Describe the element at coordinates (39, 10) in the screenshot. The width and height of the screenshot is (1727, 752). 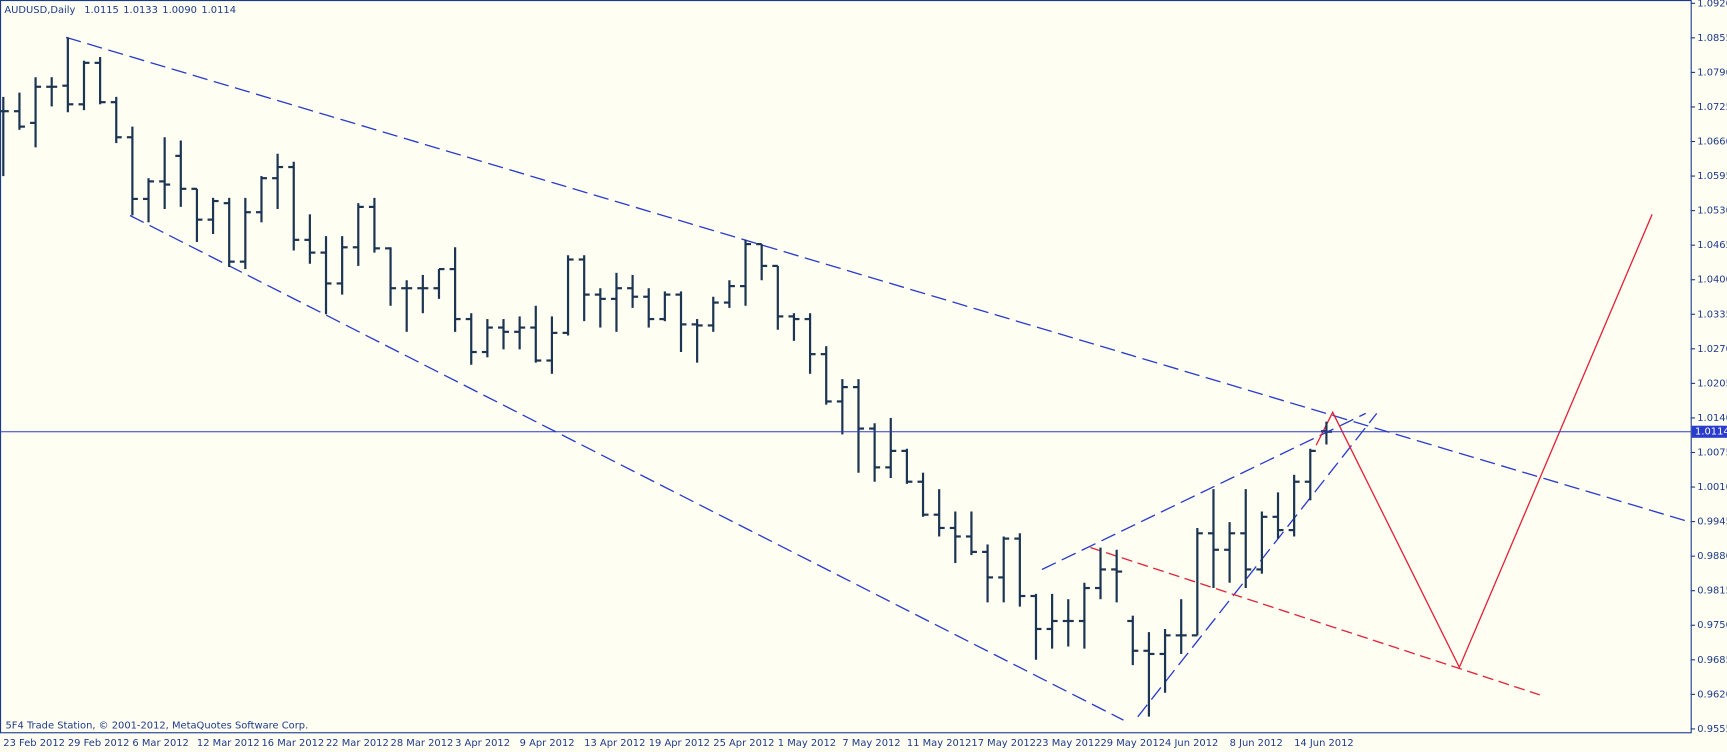
I see `symbol: AUDUSD,Daily` at that location.